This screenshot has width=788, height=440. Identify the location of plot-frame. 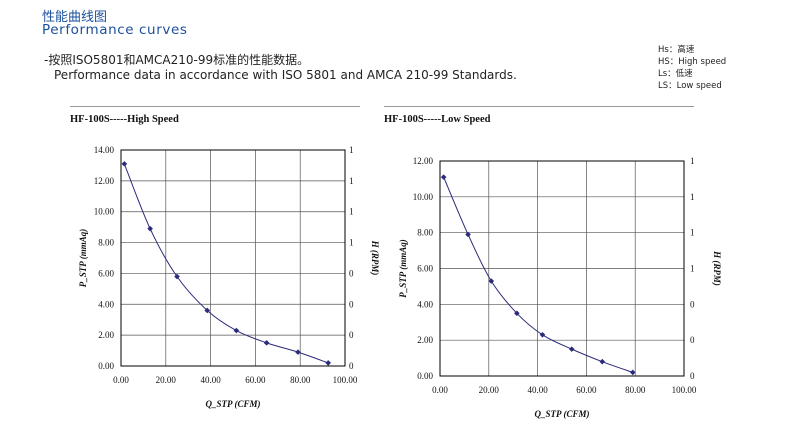
(233, 258).